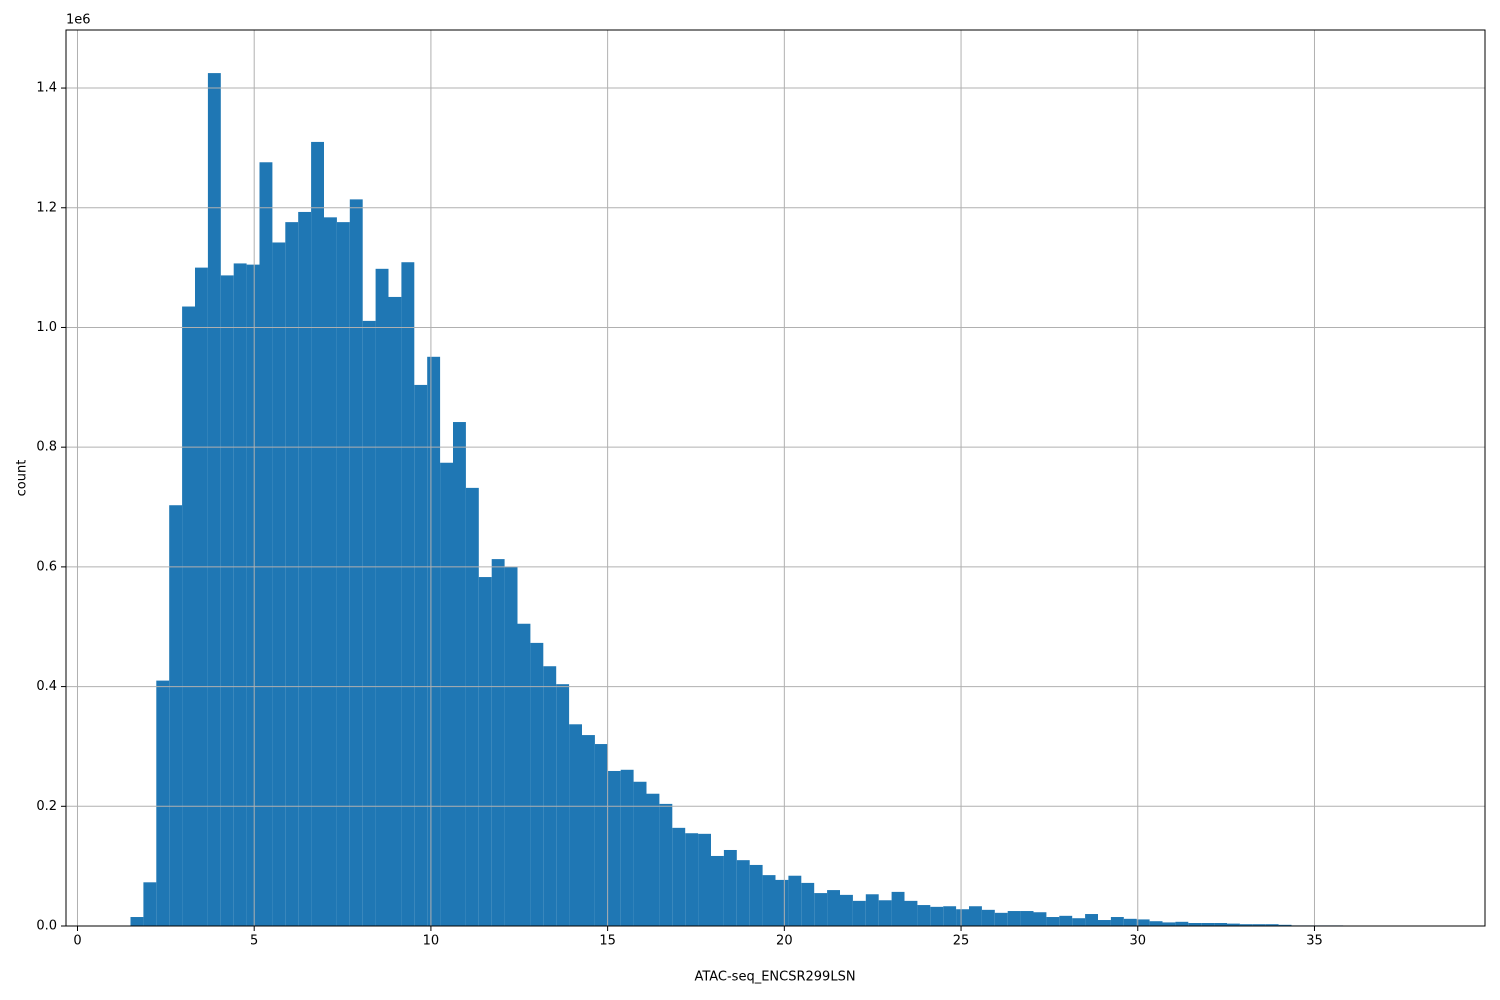 The width and height of the screenshot is (1500, 1000). Describe the element at coordinates (46, 447) in the screenshot. I see `y-tick-label: 0.8` at that location.